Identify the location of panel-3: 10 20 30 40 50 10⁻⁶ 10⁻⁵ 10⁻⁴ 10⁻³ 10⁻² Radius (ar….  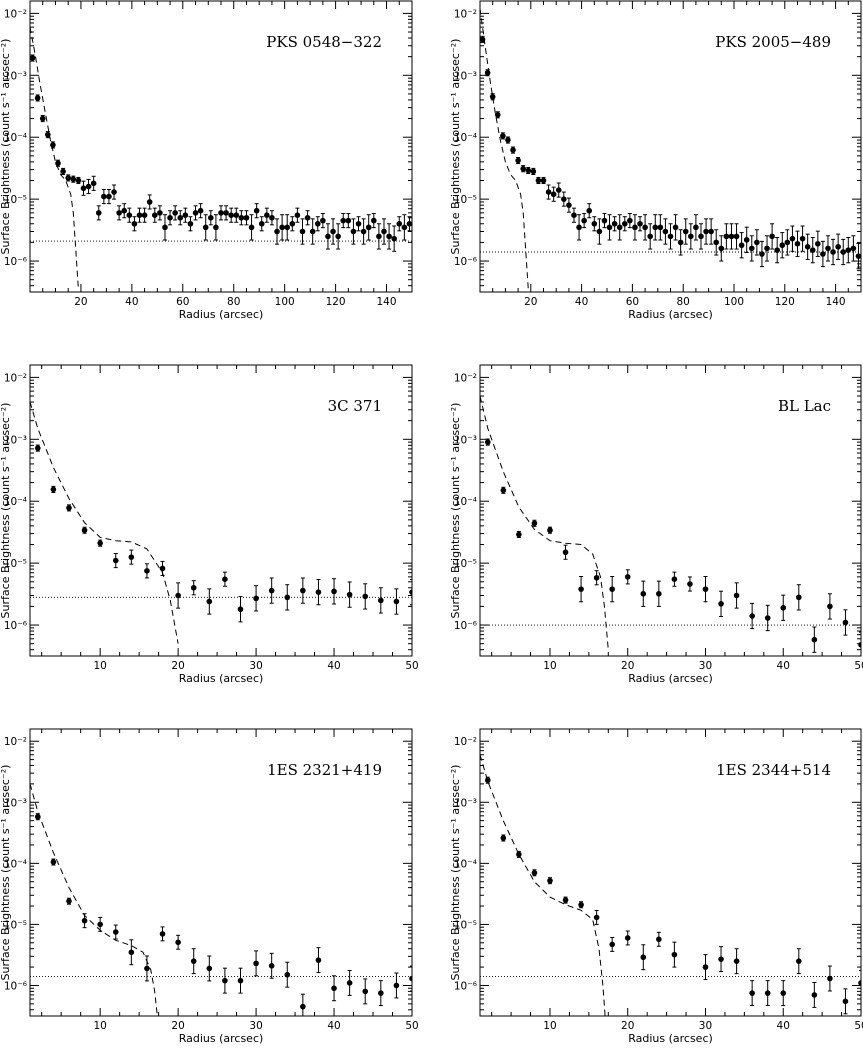
(209, 524).